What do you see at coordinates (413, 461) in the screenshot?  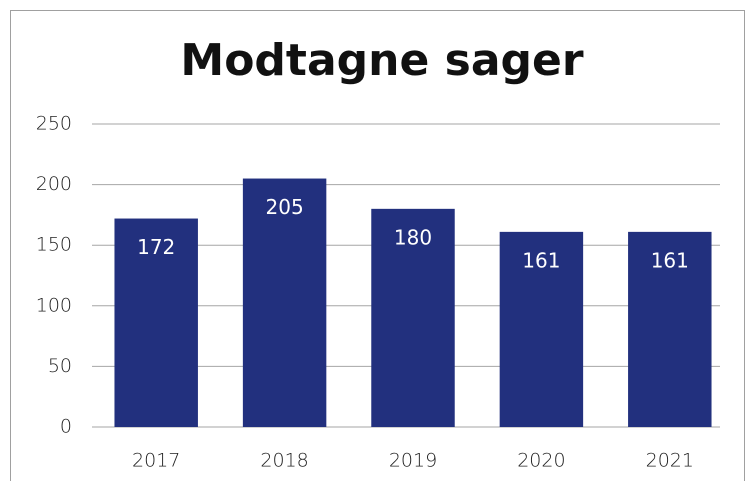 I see `x-tick-label: 2019` at bounding box center [413, 461].